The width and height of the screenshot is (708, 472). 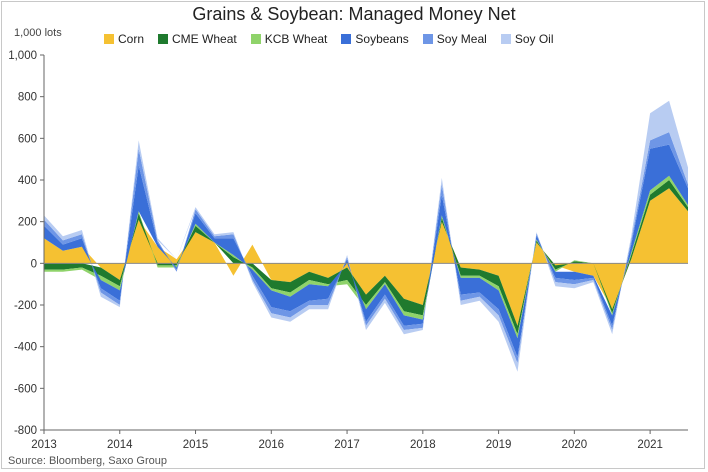 I want to click on x-tick-label: 2021, so click(x=650, y=445).